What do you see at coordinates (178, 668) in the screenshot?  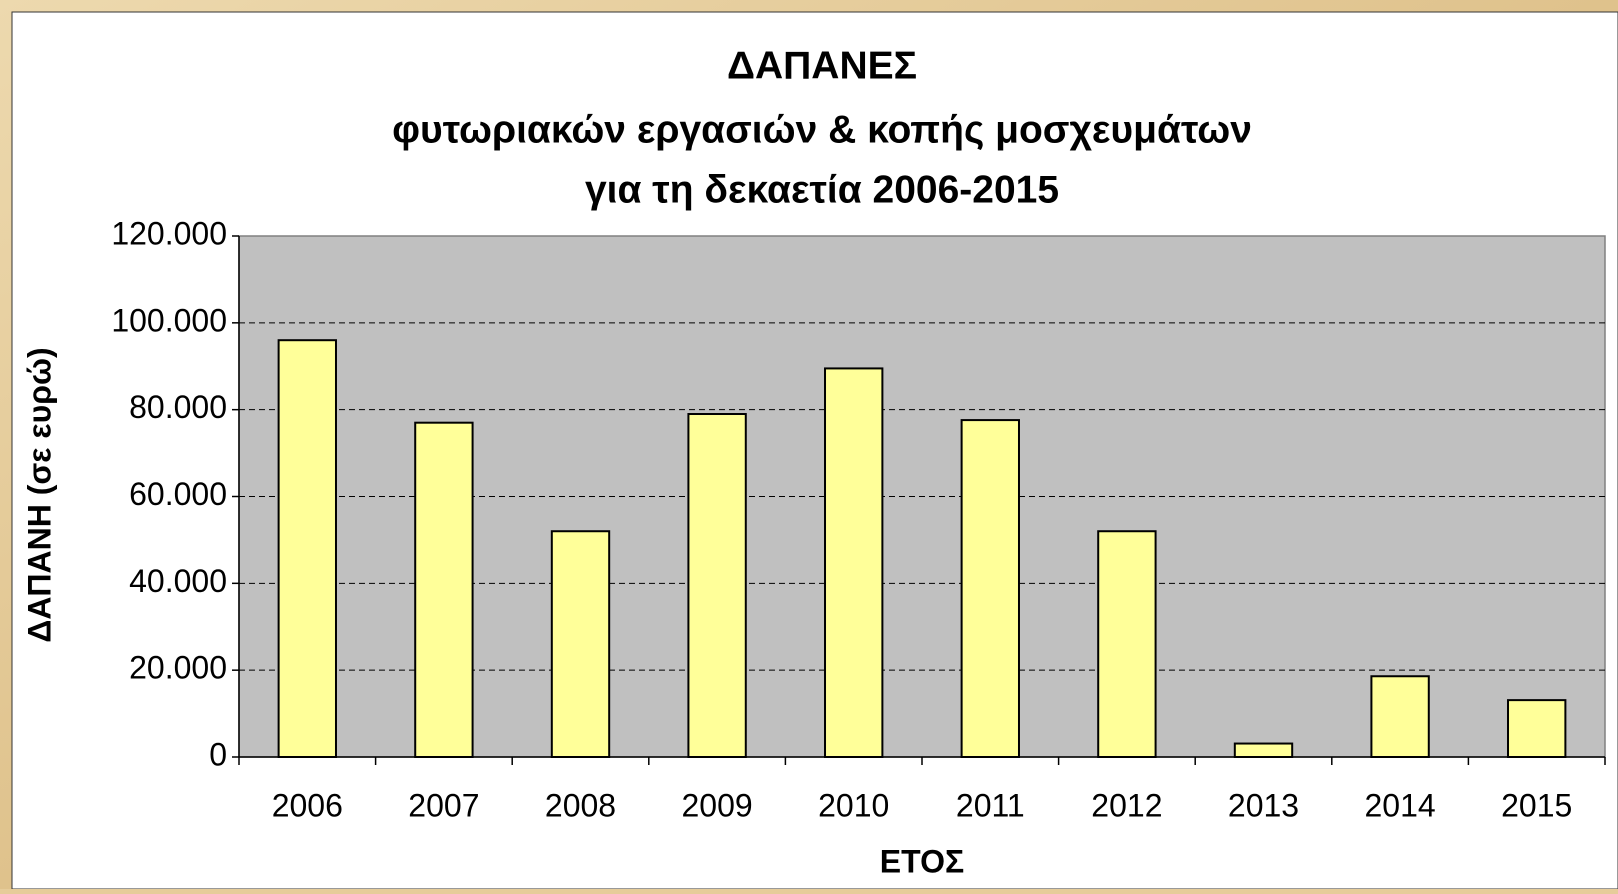 I see `y-tick-label: 20.000` at bounding box center [178, 668].